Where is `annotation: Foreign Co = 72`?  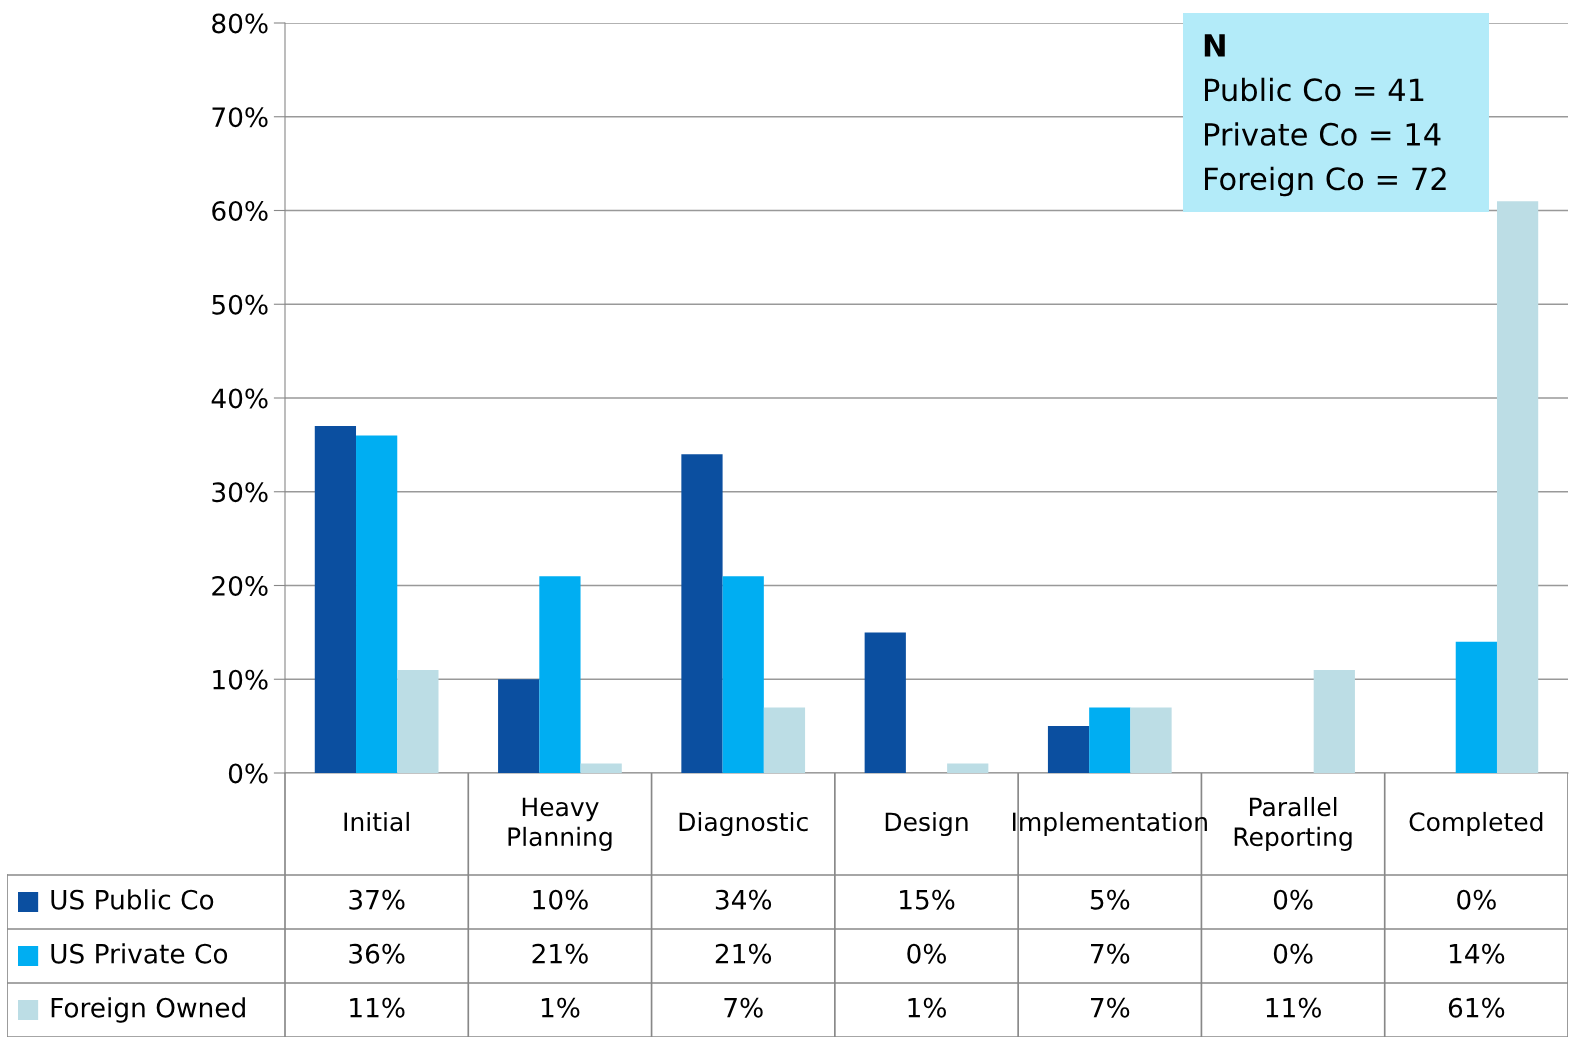 annotation: Foreign Co = 72 is located at coordinates (1325, 181).